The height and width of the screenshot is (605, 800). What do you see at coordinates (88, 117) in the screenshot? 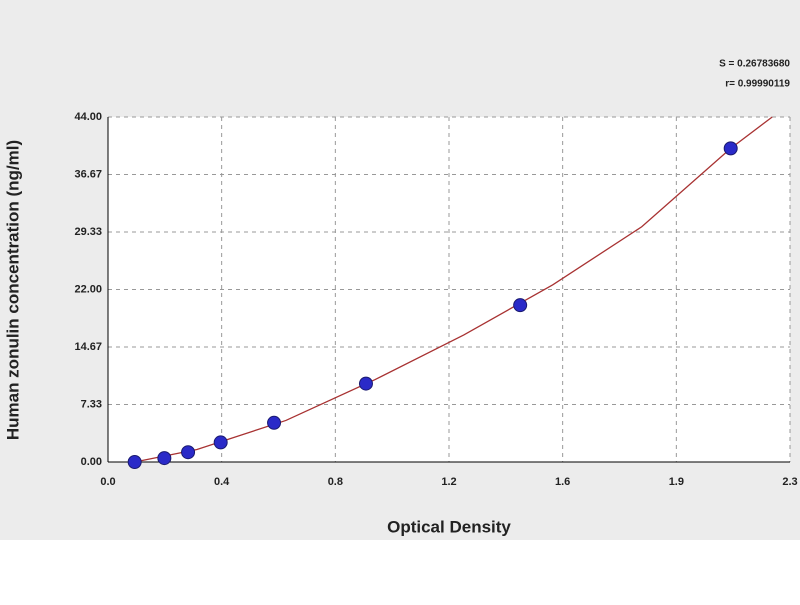
I see `y-tick-label: 44.00` at bounding box center [88, 117].